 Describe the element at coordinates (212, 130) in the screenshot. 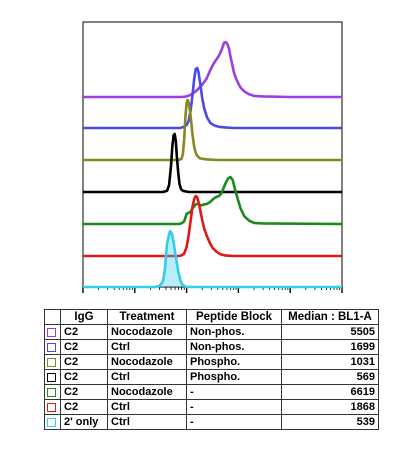

I see `series-line-c2-nocodazole-phospho` at that location.